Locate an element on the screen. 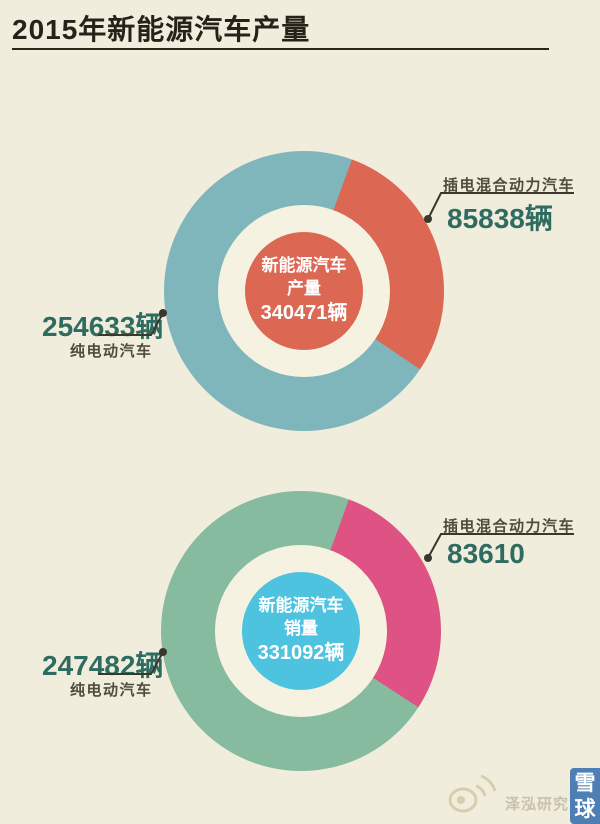 This screenshot has width=600, height=824. weibo-logo-icon is located at coordinates (472, 793).